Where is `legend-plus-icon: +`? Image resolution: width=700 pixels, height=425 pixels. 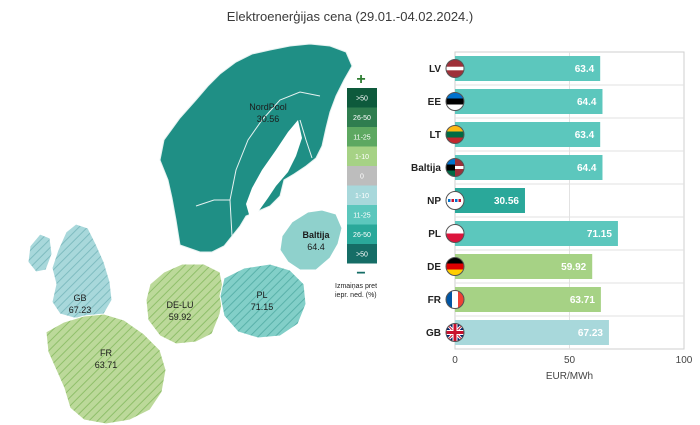
legend-plus-icon: + is located at coordinates (360, 79).